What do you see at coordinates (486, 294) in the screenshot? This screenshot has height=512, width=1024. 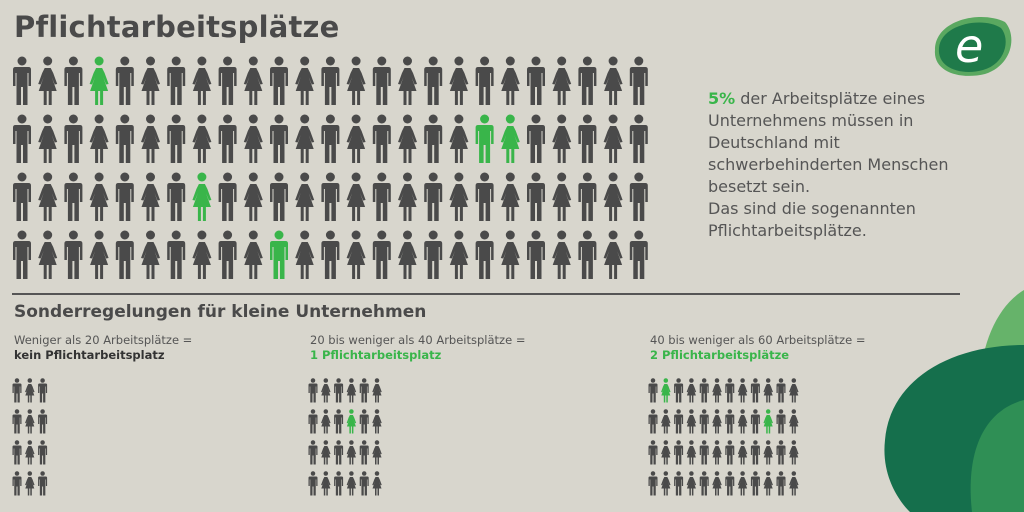 I see `section-divider` at bounding box center [486, 294].